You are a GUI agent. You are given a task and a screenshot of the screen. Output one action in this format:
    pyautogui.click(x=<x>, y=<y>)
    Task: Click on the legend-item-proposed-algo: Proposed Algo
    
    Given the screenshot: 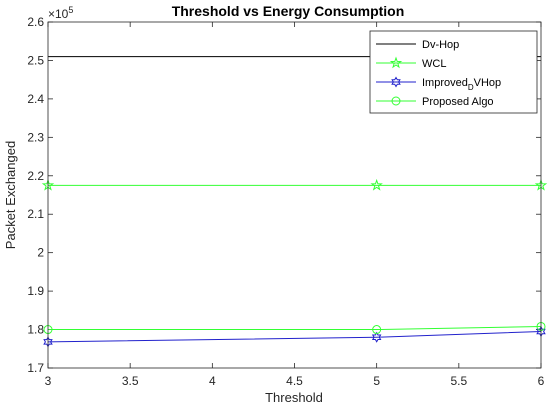 What is the action you would take?
    pyautogui.click(x=435, y=102)
    